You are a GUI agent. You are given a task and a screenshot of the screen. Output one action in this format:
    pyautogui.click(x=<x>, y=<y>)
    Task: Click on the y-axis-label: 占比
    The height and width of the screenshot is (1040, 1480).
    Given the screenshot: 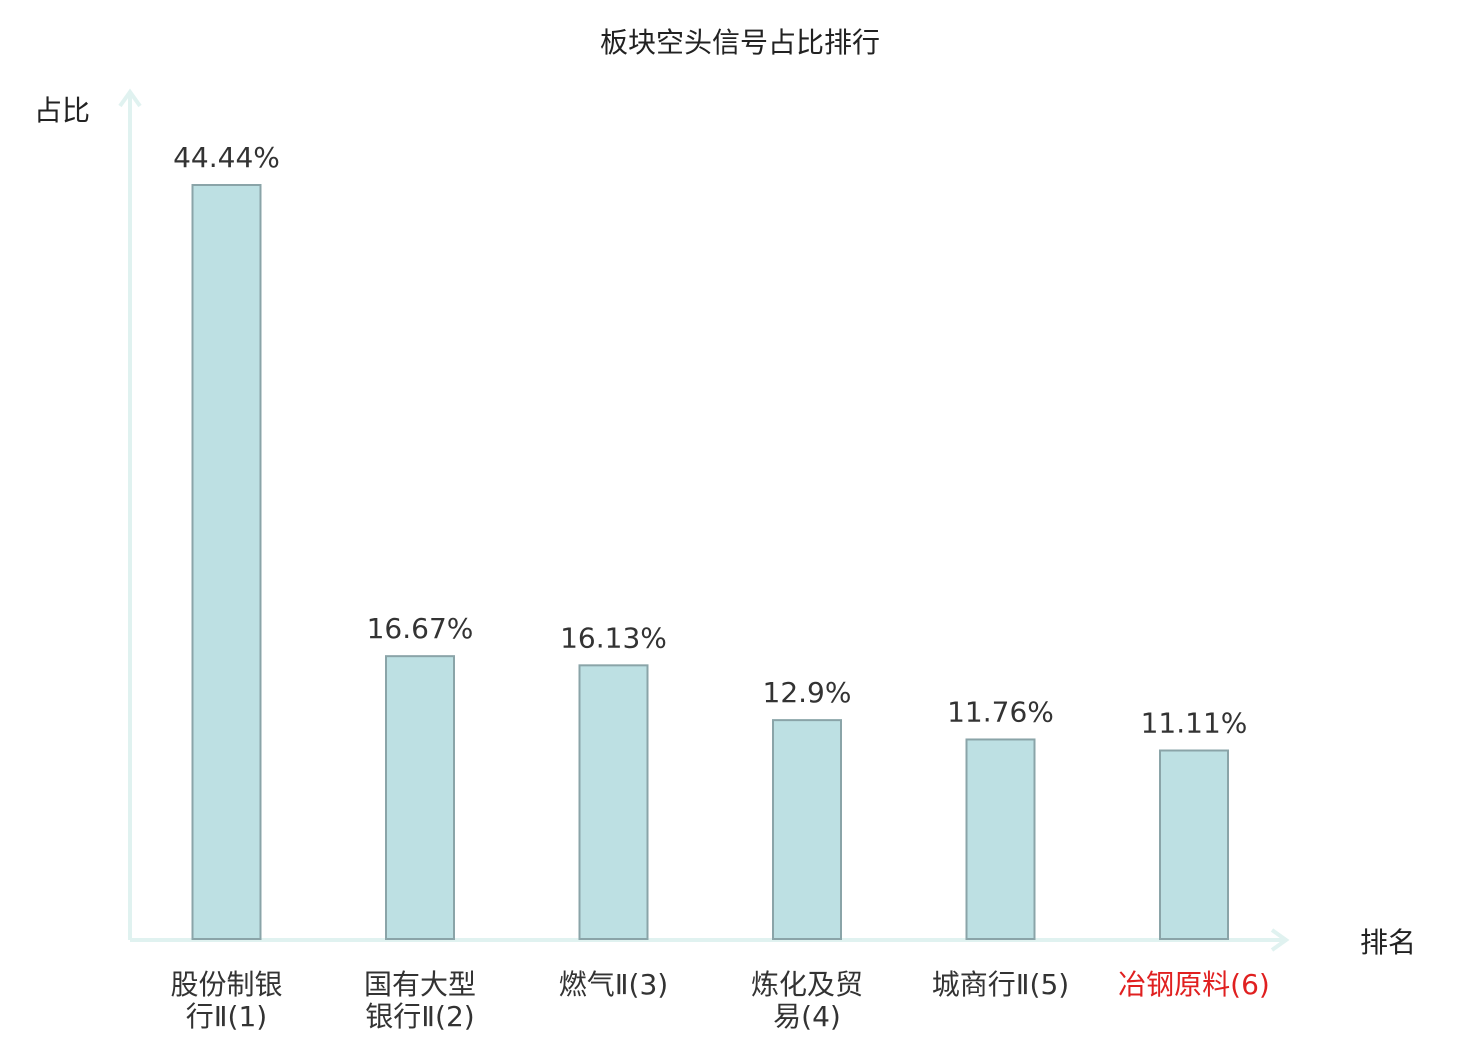 What is the action you would take?
    pyautogui.click(x=62, y=110)
    